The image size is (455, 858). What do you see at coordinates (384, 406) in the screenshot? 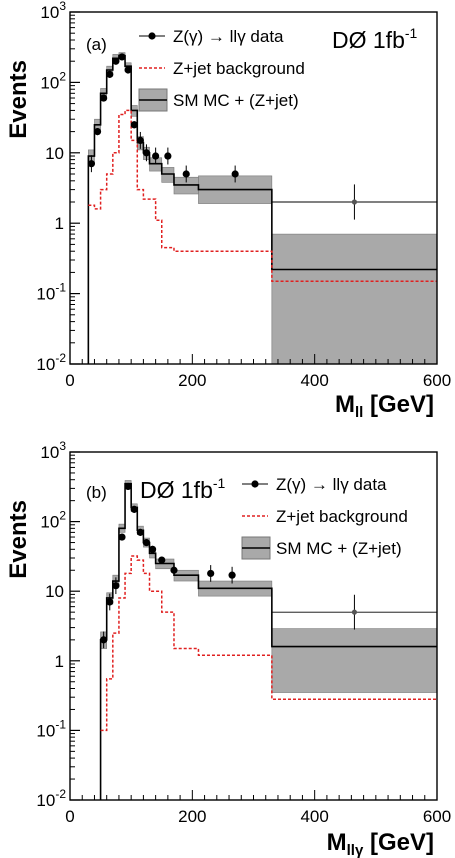
I see `x-axis-label: Mll [GeV]` at bounding box center [384, 406].